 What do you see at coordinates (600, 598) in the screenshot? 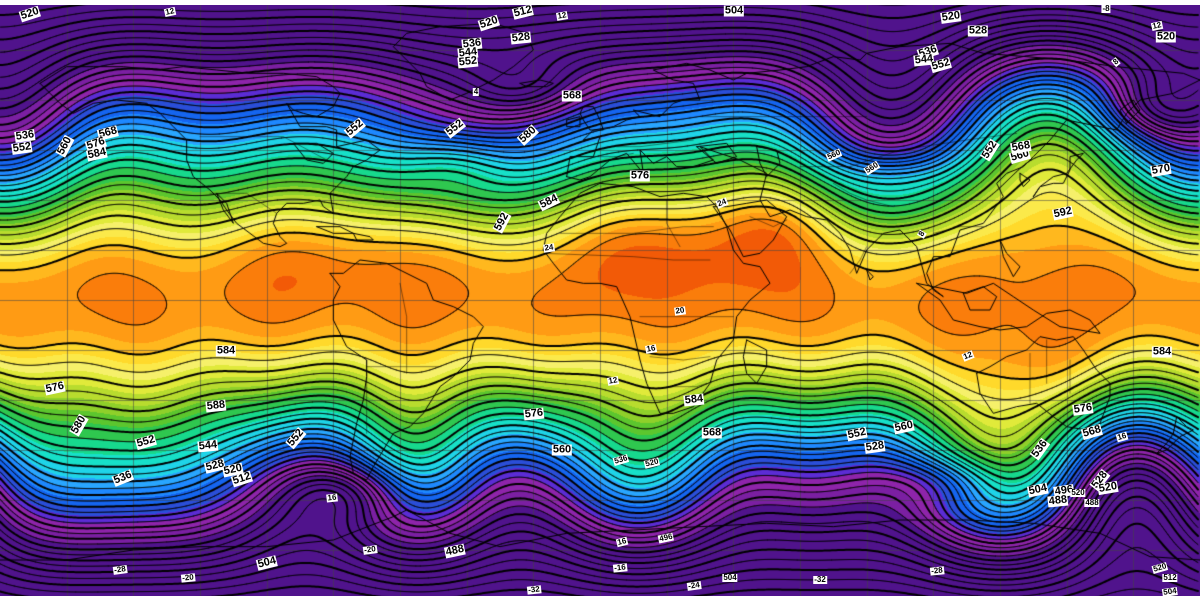
I see `bottom-margin-strip` at bounding box center [600, 598].